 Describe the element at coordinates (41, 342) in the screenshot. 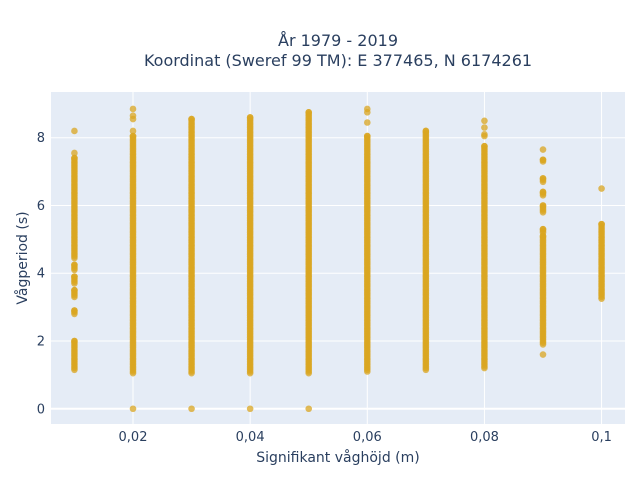

I see `y-tick-label: 2` at that location.